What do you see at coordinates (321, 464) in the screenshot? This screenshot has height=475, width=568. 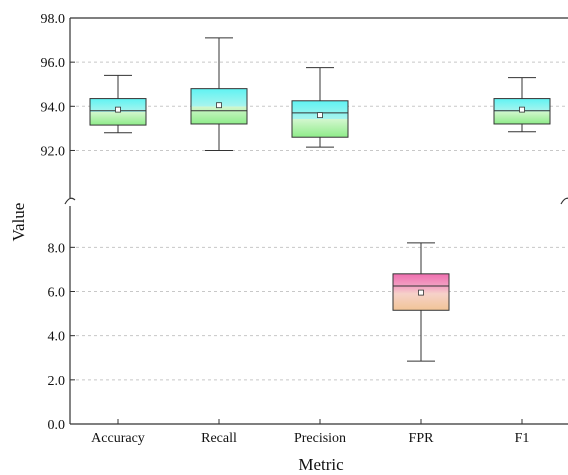 I see `x-axis-title: Metric` at bounding box center [321, 464].